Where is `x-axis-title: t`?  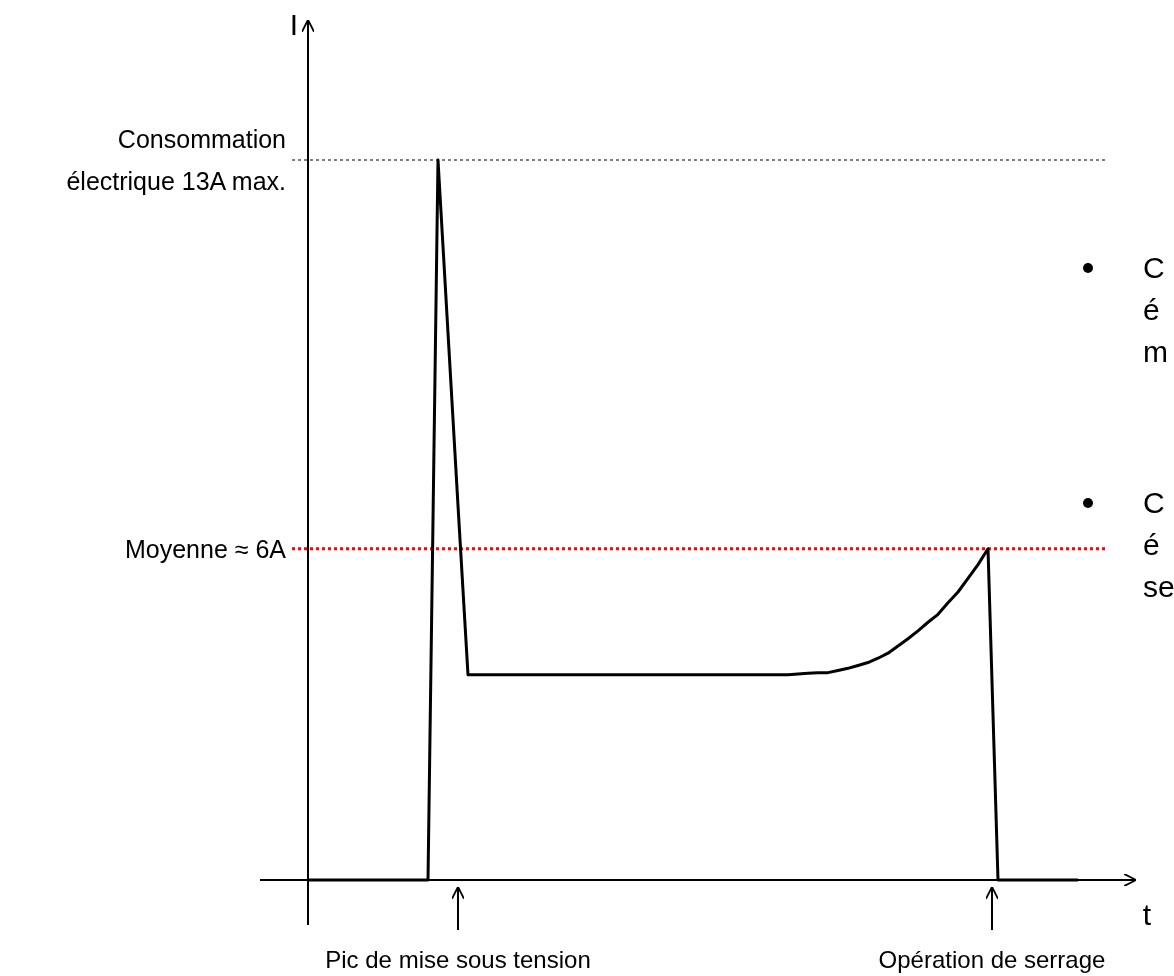
x-axis-title: t is located at coordinates (1147, 914).